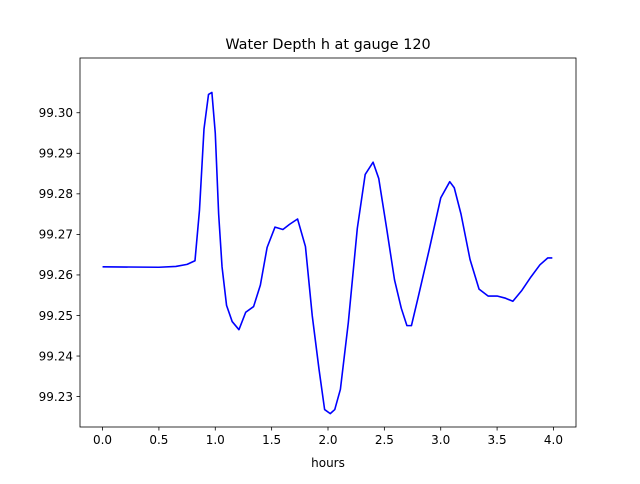 The image size is (640, 484). I want to click on x-tick-label: 2.5, so click(384, 440).